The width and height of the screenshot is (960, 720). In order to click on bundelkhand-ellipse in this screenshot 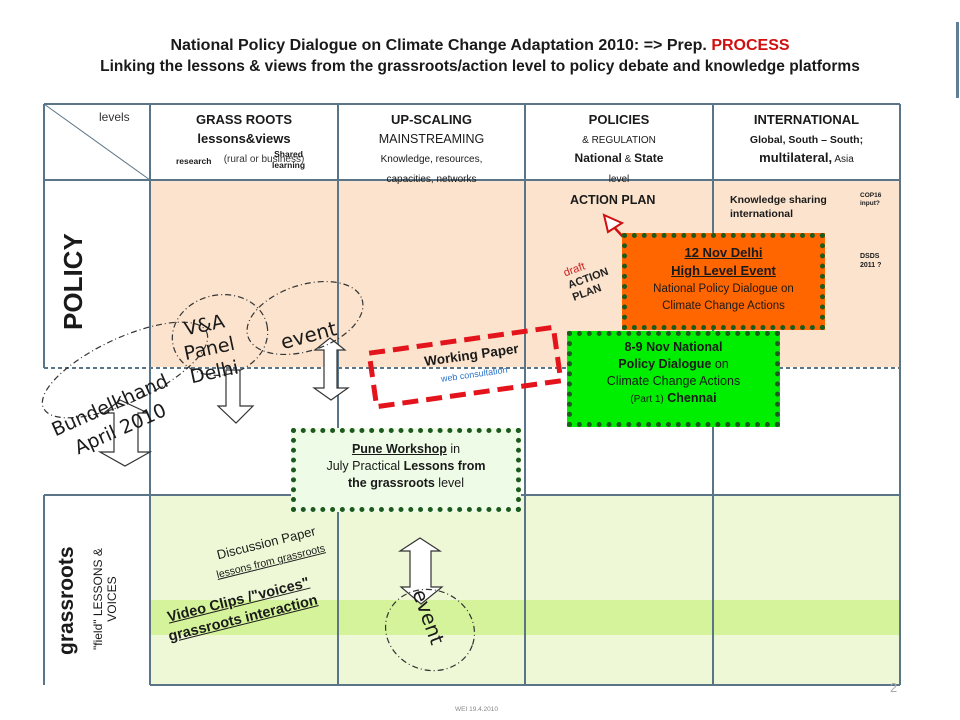, I will do `click(125, 370)`.